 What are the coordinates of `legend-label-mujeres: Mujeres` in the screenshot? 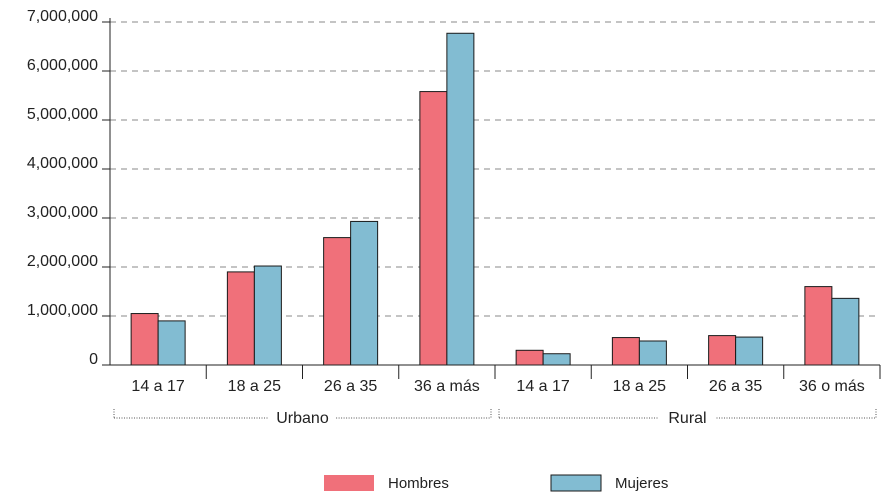 It's located at (641, 483).